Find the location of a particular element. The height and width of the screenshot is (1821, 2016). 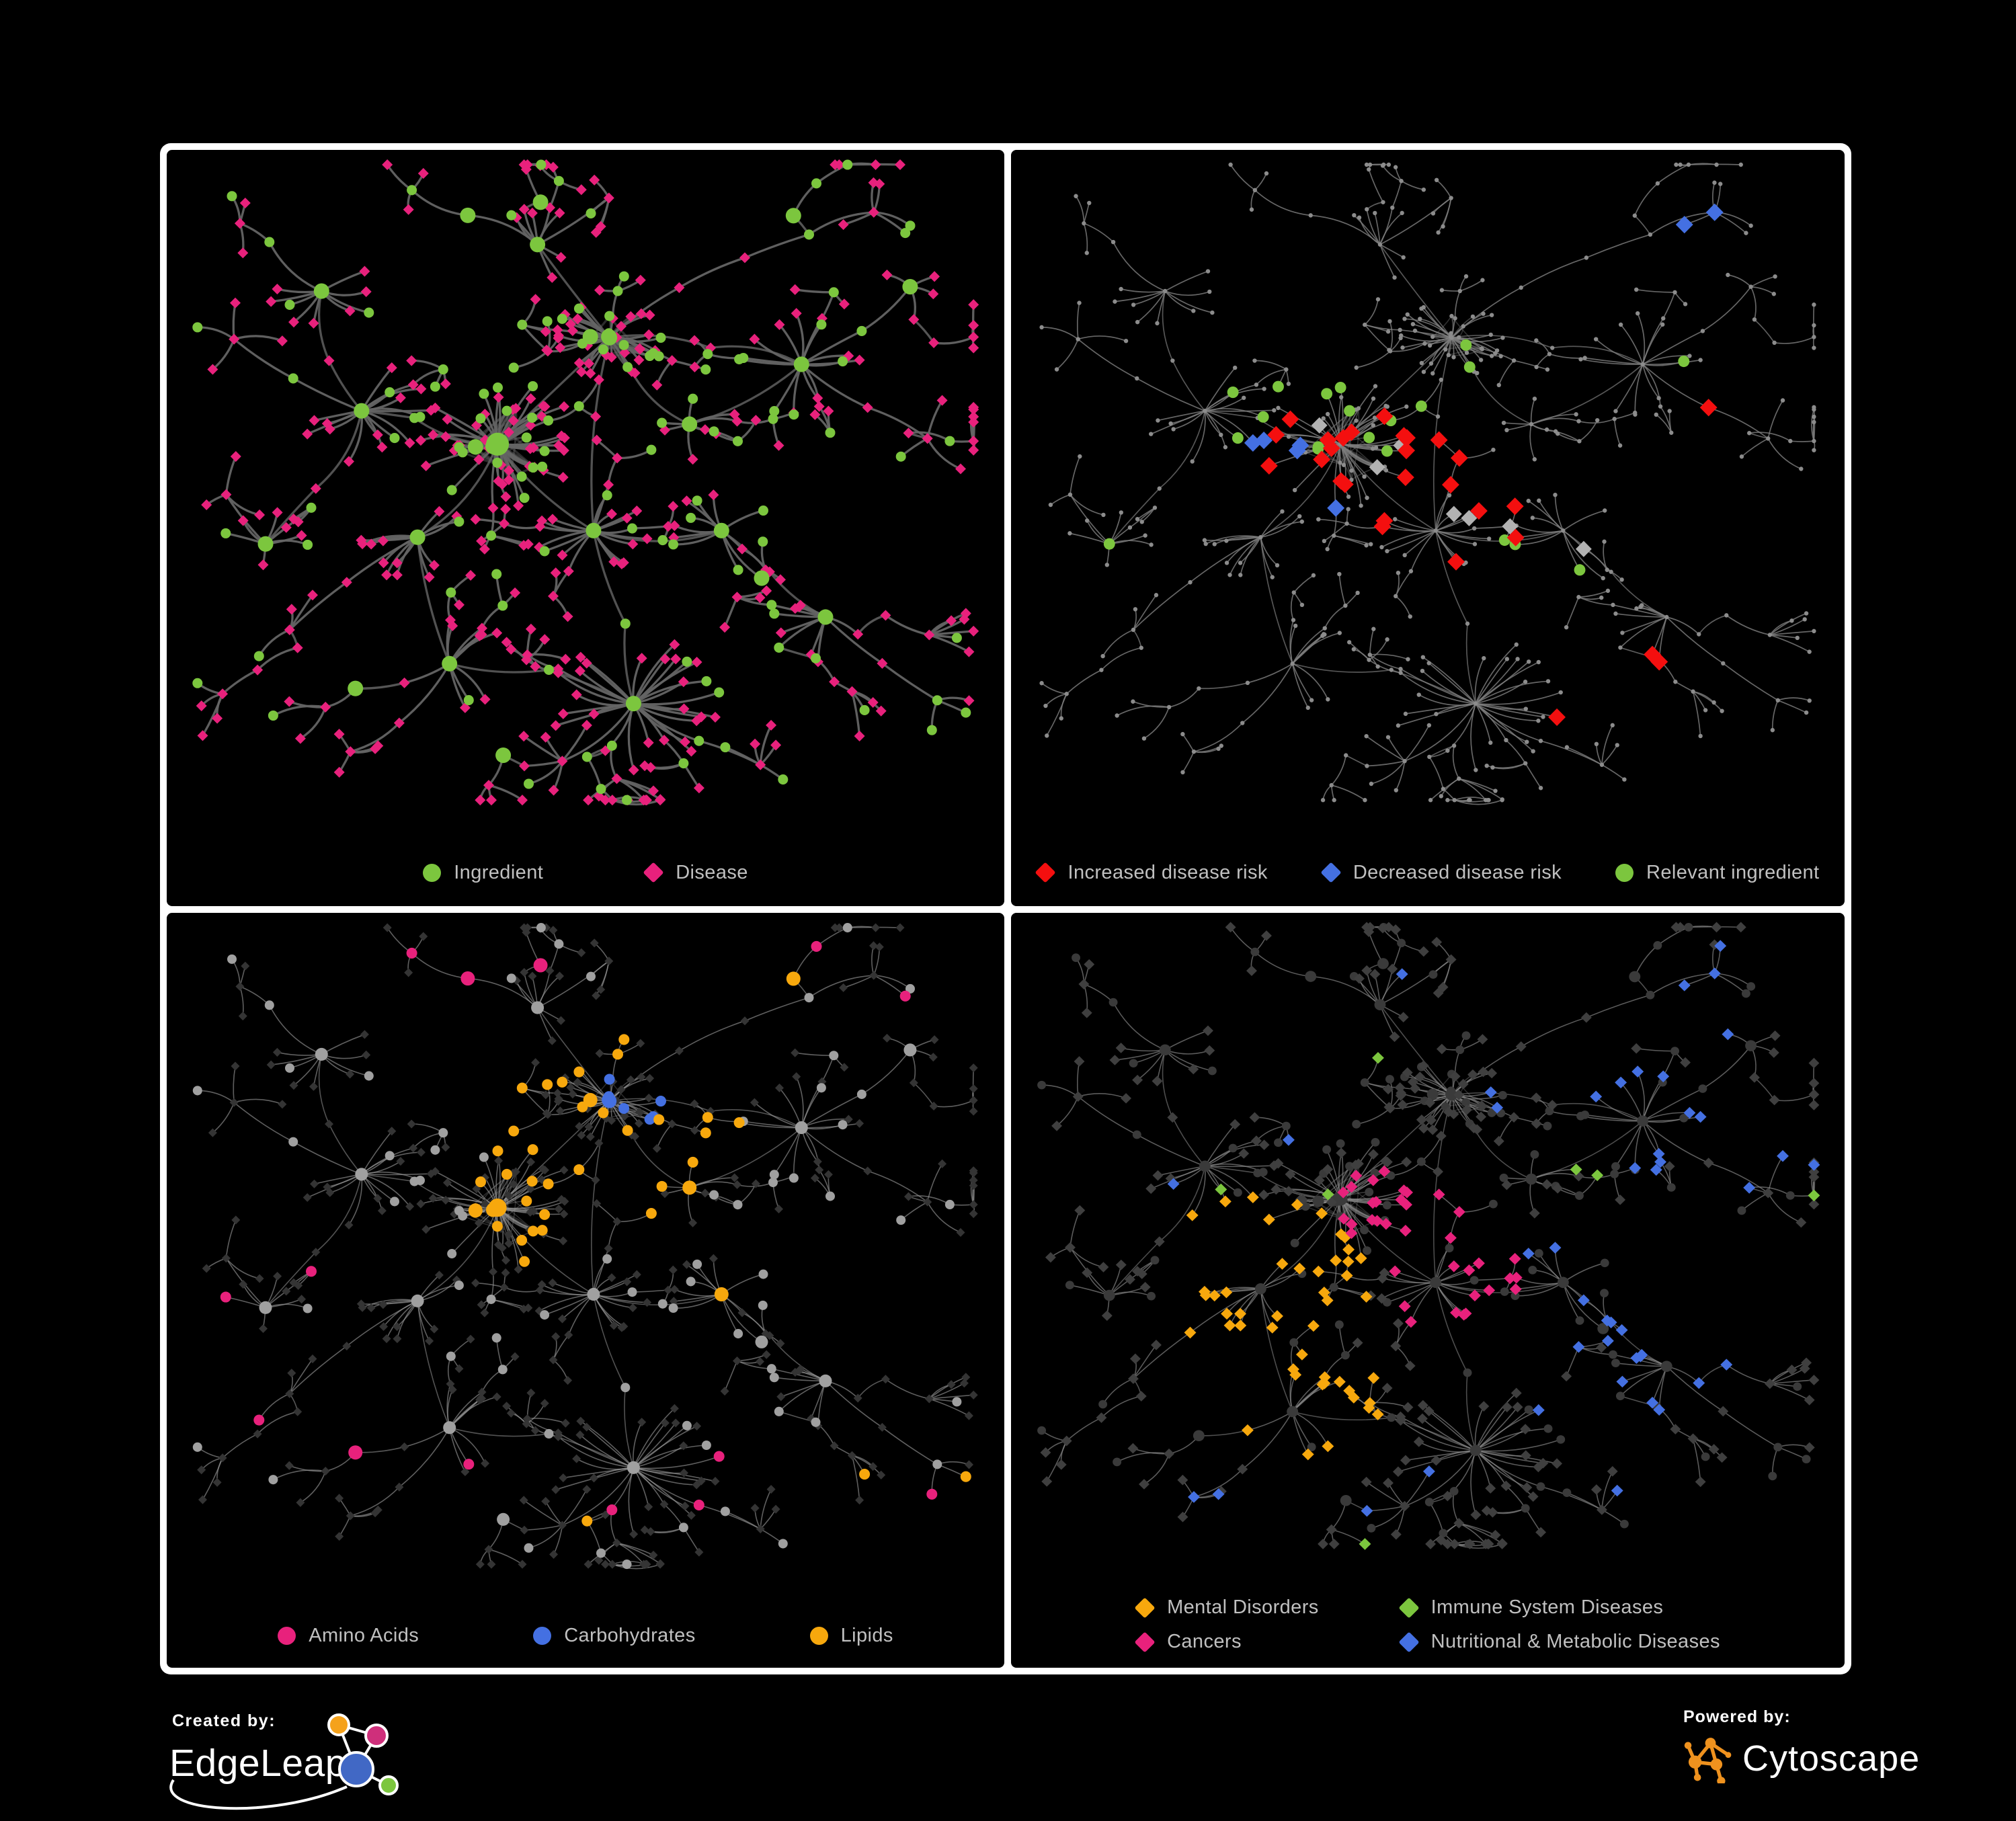

legend-ingredient-disease: Ingredient Disease is located at coordinates (585, 873).